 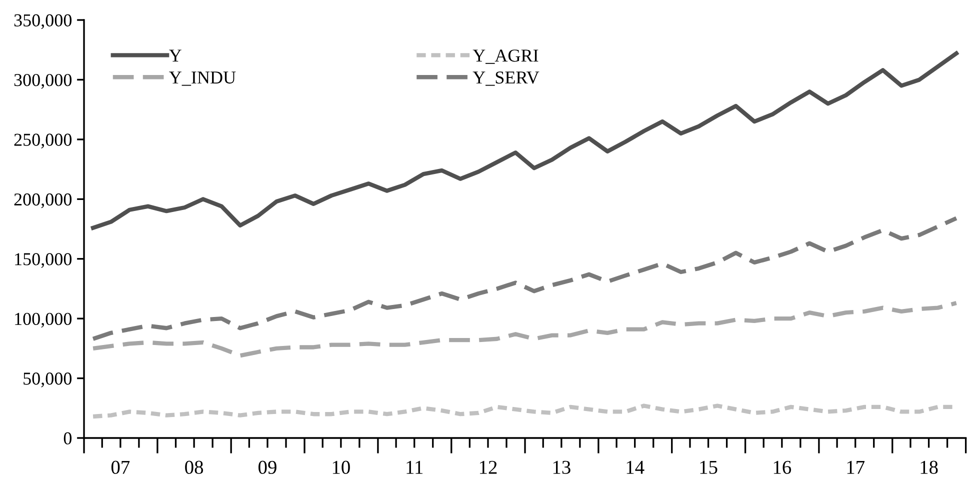 What do you see at coordinates (43, 320) in the screenshot?
I see `y-tick-label: 100,000` at bounding box center [43, 320].